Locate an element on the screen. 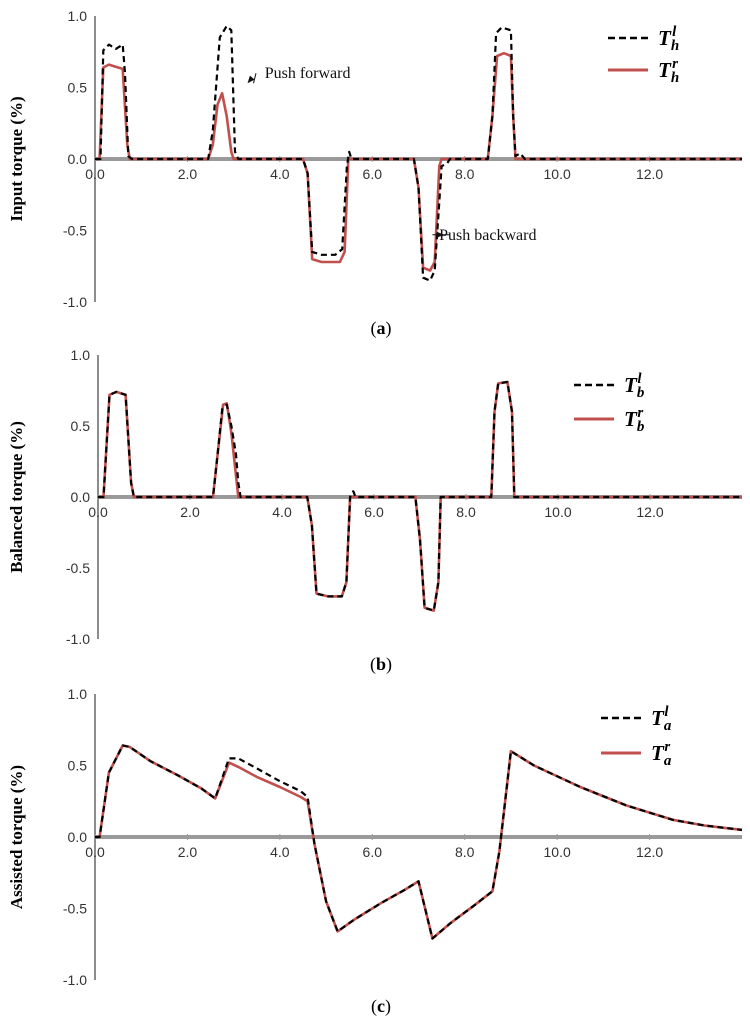  panel-caption: (b) is located at coordinates (381, 664).